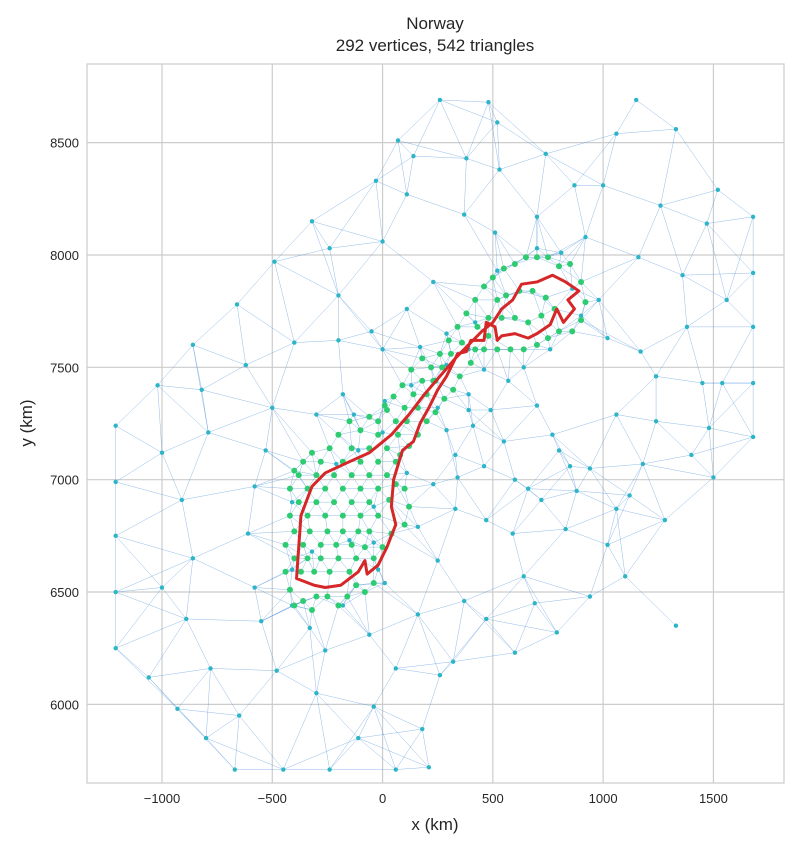  Describe the element at coordinates (493, 798) in the screenshot. I see `x-tick-label: 500` at that location.